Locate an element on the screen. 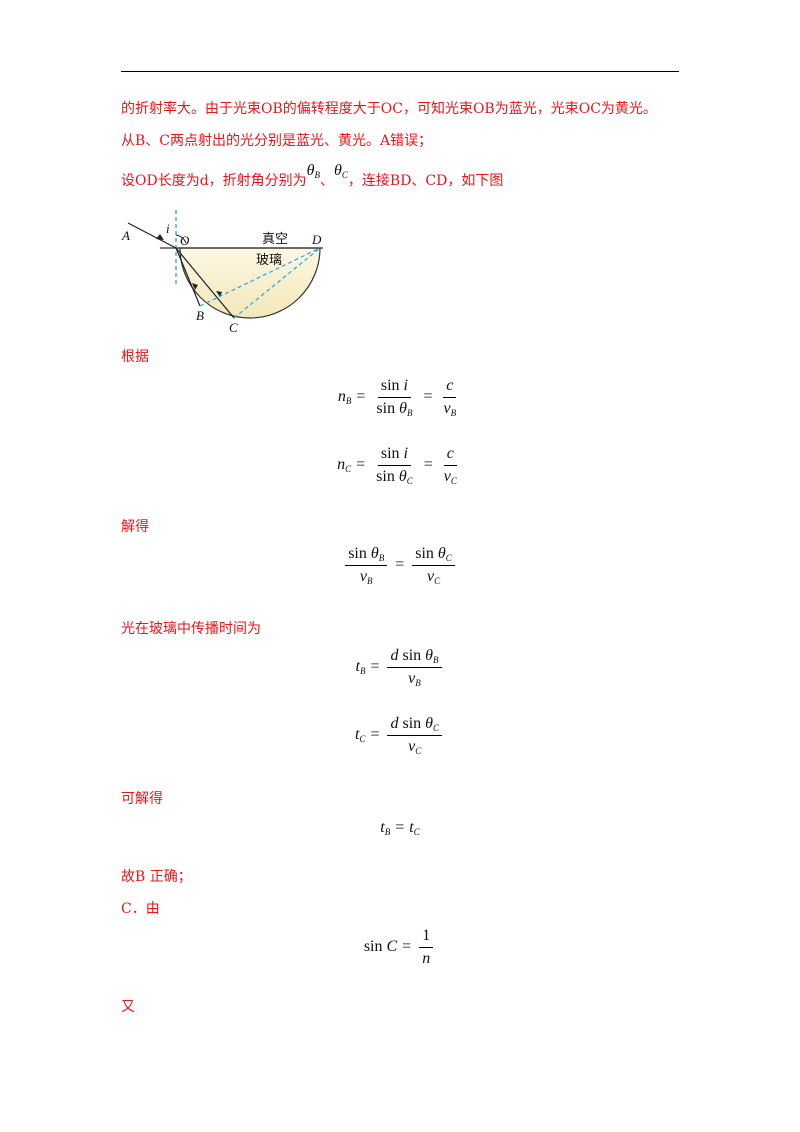  line3-part-b: 、 is located at coordinates (327, 181).